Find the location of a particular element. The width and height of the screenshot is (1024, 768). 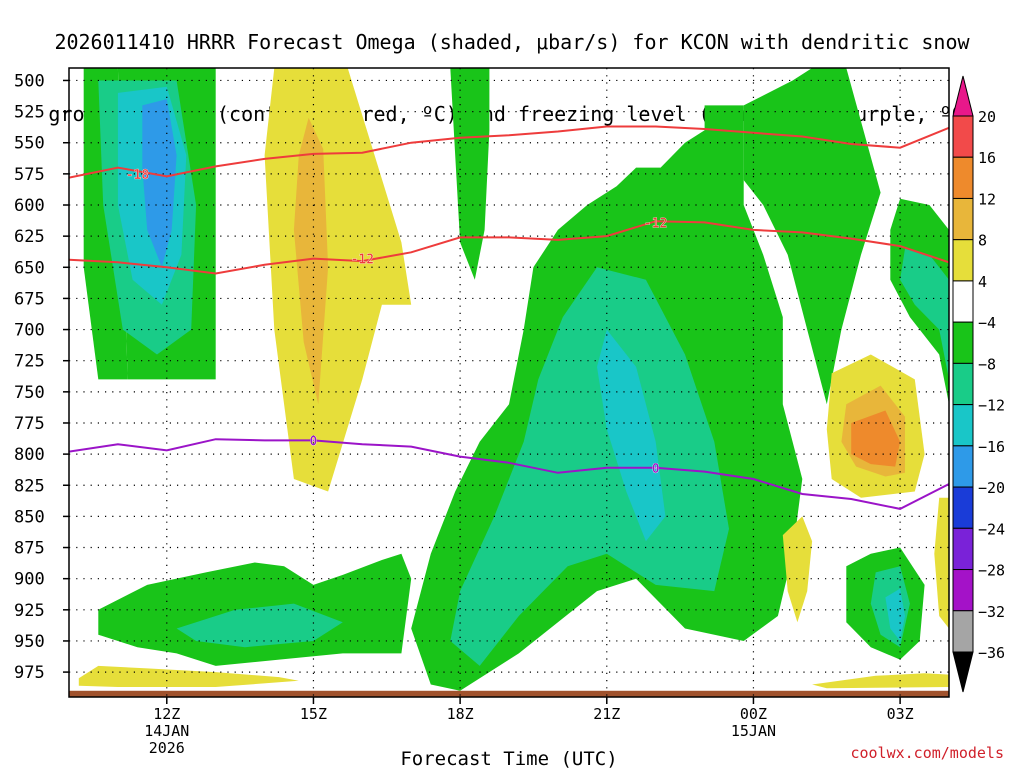

colorbar-label-1: 16 is located at coordinates (987, 158).